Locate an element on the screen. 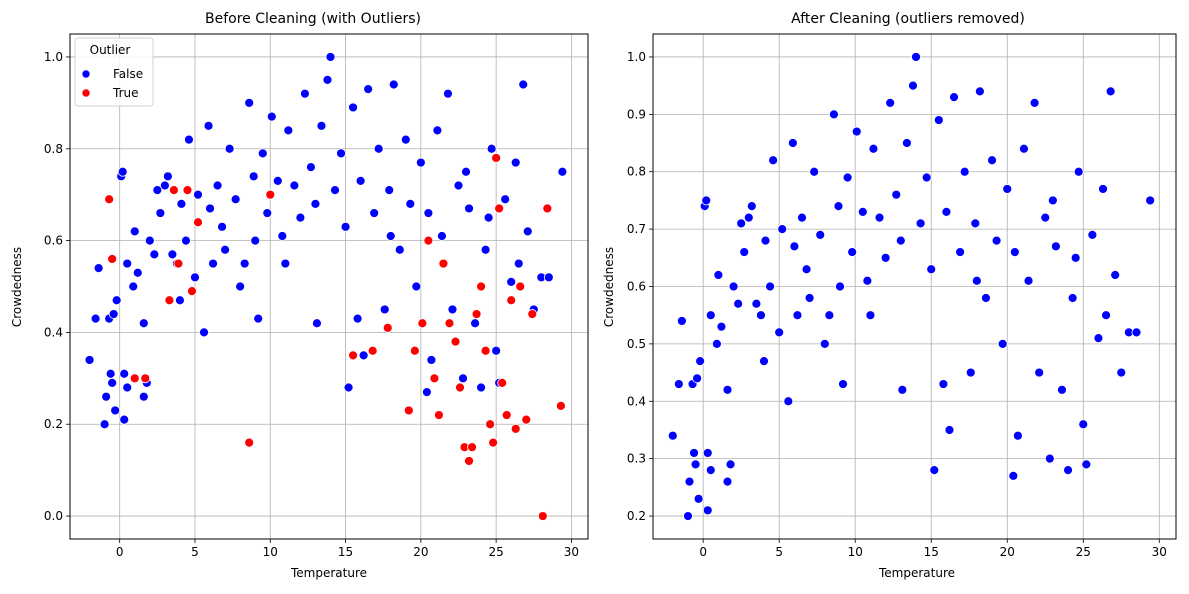  x-axis-label-after: Temperature is located at coordinates (916, 573).